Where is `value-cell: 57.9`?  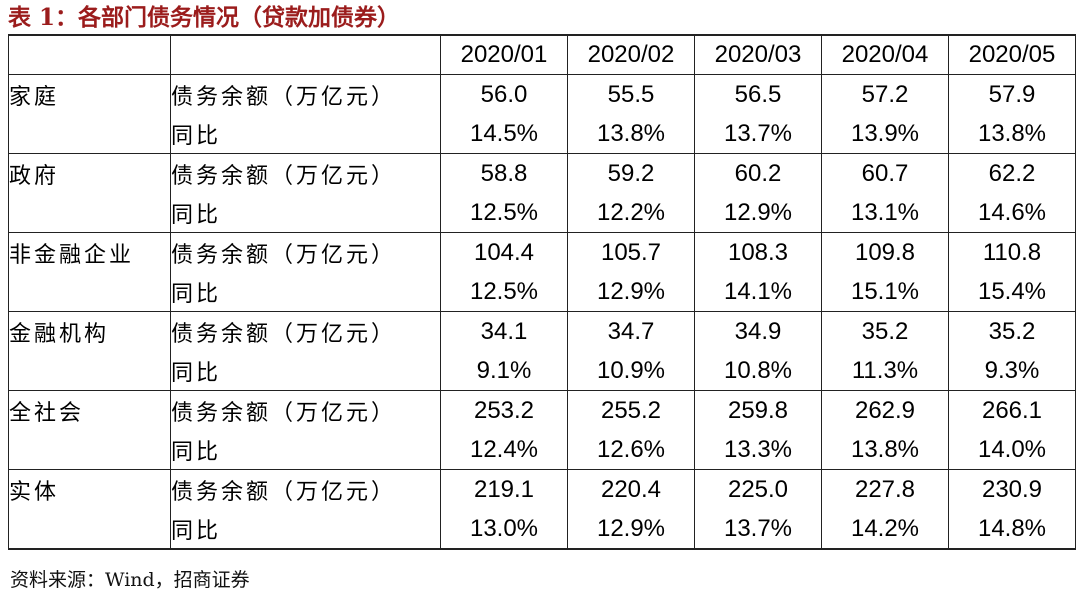
value-cell: 57.9 is located at coordinates (1012, 94).